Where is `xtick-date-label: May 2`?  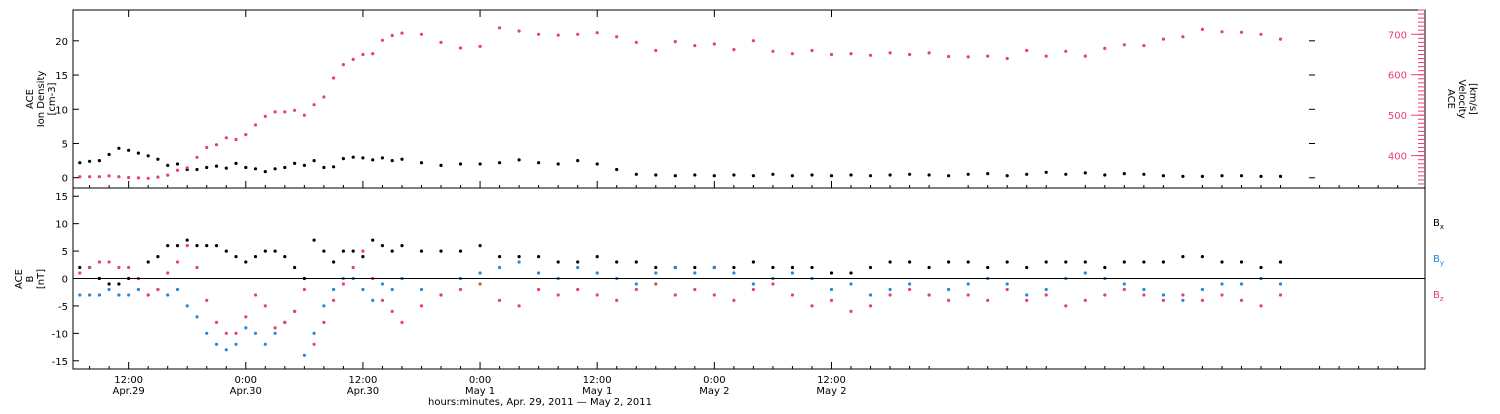
xtick-date-label: May 2 is located at coordinates (714, 391).